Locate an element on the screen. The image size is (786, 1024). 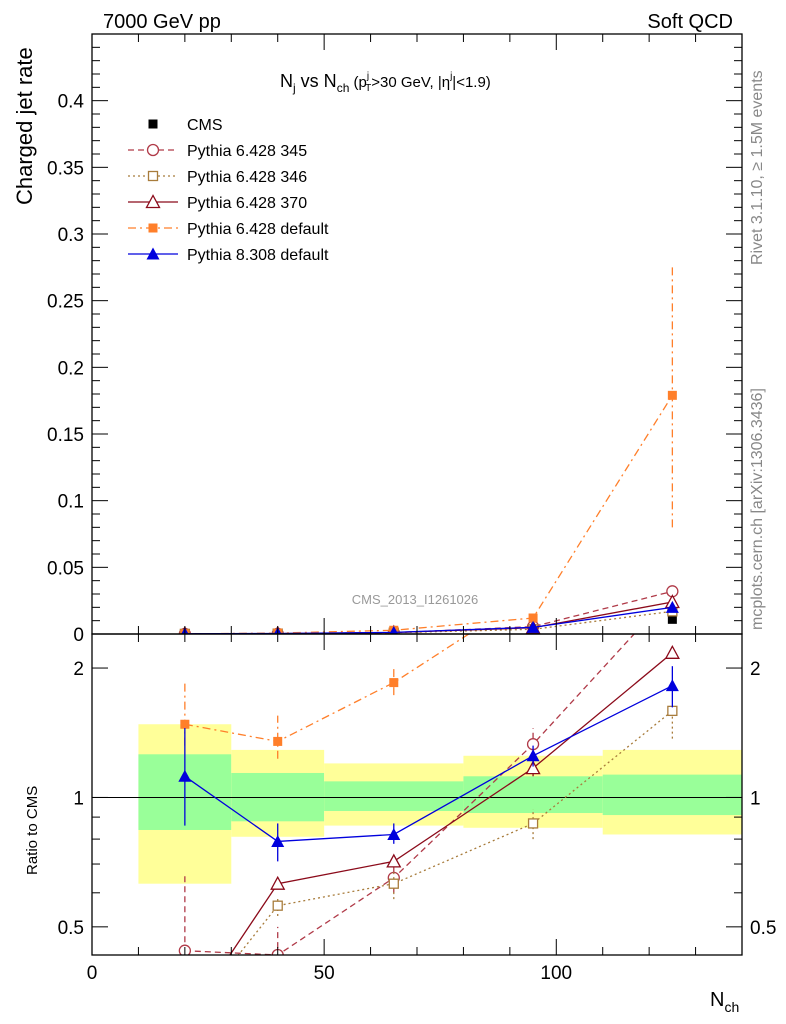
legend-label: Pythia 6.428 345 is located at coordinates (247, 151).